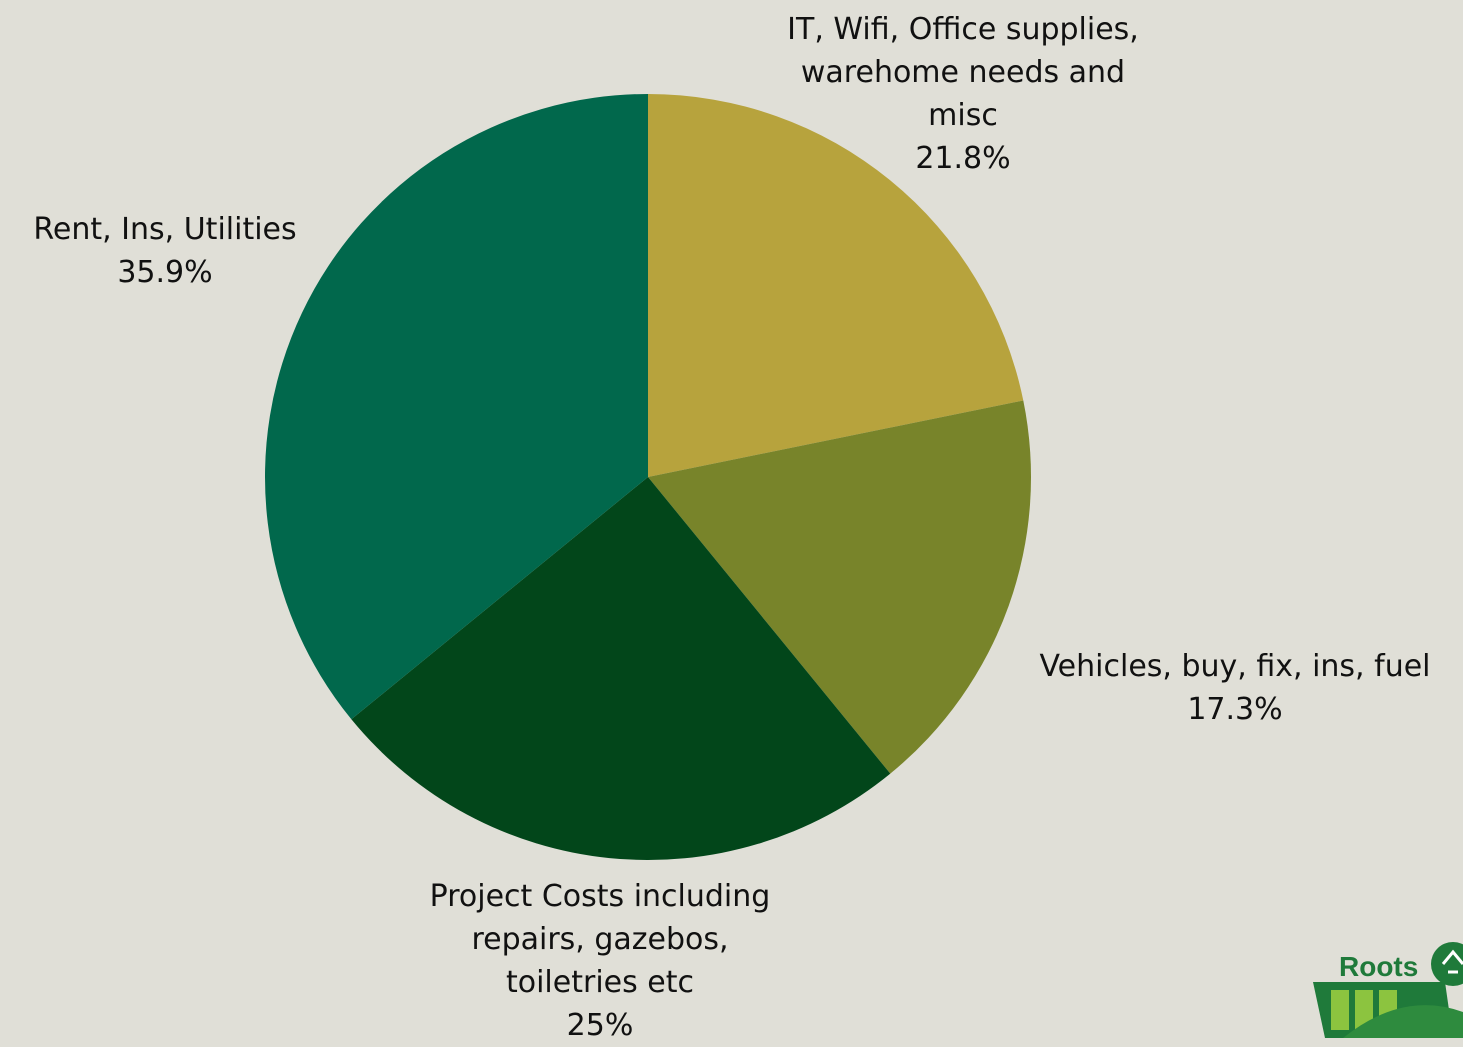  Describe the element at coordinates (600, 1025) in the screenshot. I see `label-project-costs-value: 25%` at that location.